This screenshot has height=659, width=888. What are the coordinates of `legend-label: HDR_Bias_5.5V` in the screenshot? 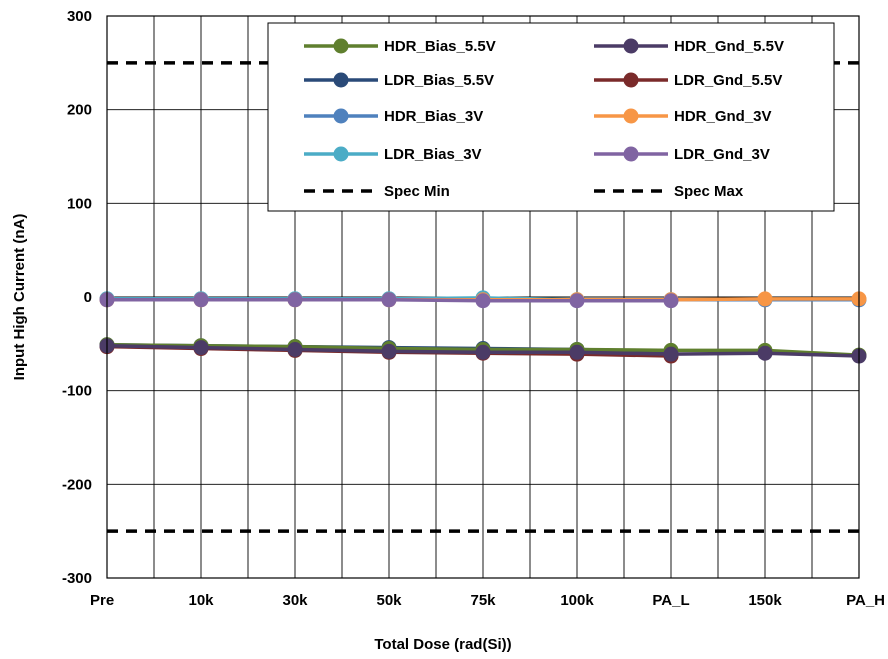 It's located at (440, 46).